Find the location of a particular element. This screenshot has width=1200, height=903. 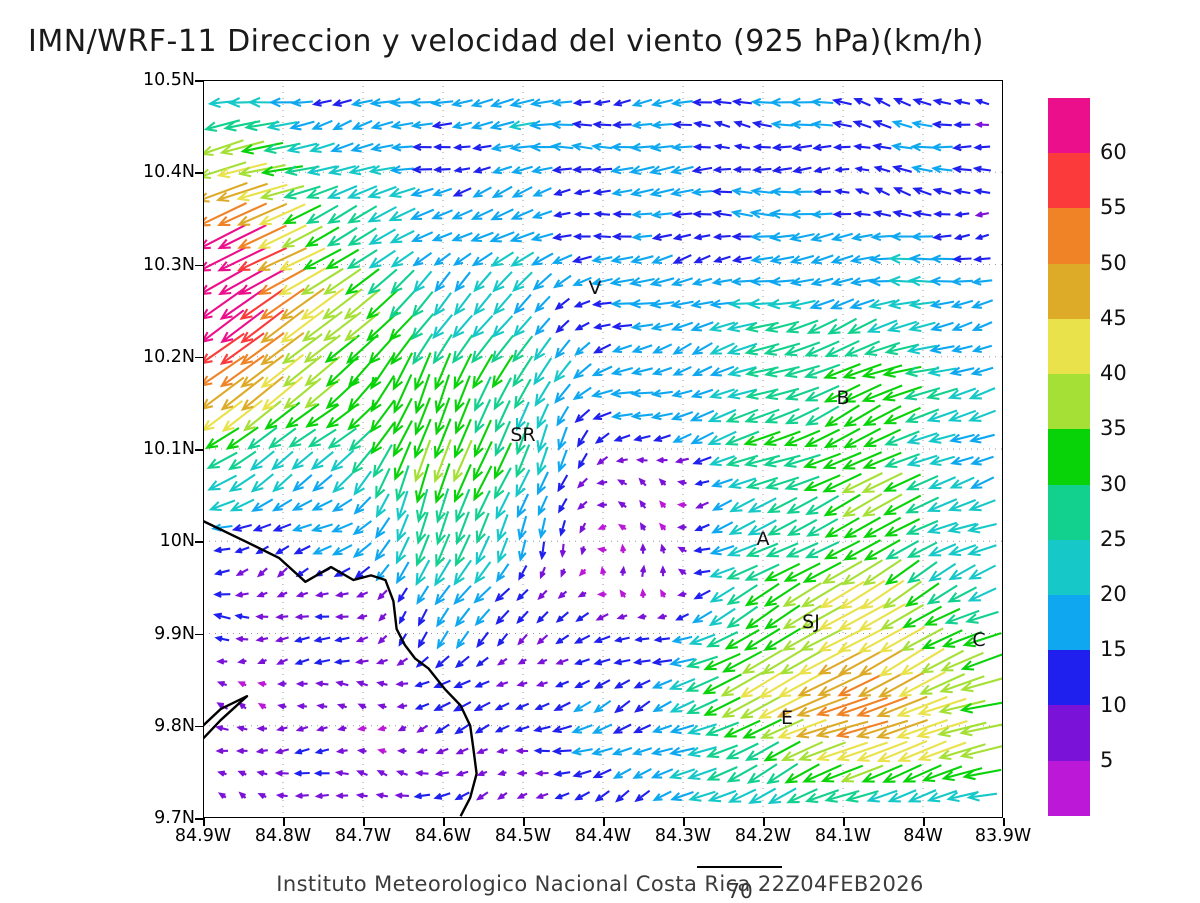

y-axis-tick-label: 10.2N is located at coordinates (127, 357).